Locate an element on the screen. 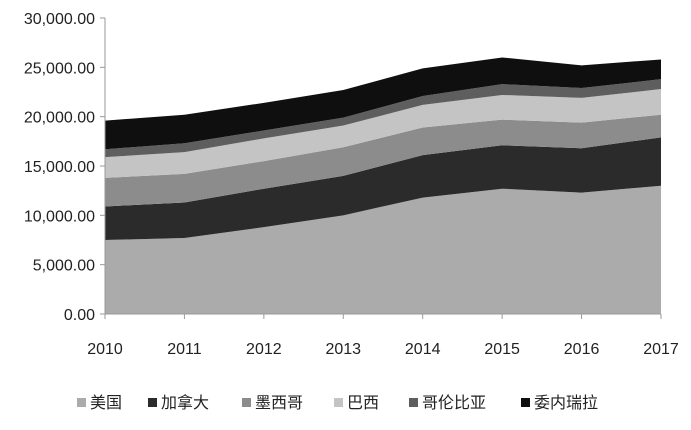  x-tick-label: 2012 is located at coordinates (264, 349).